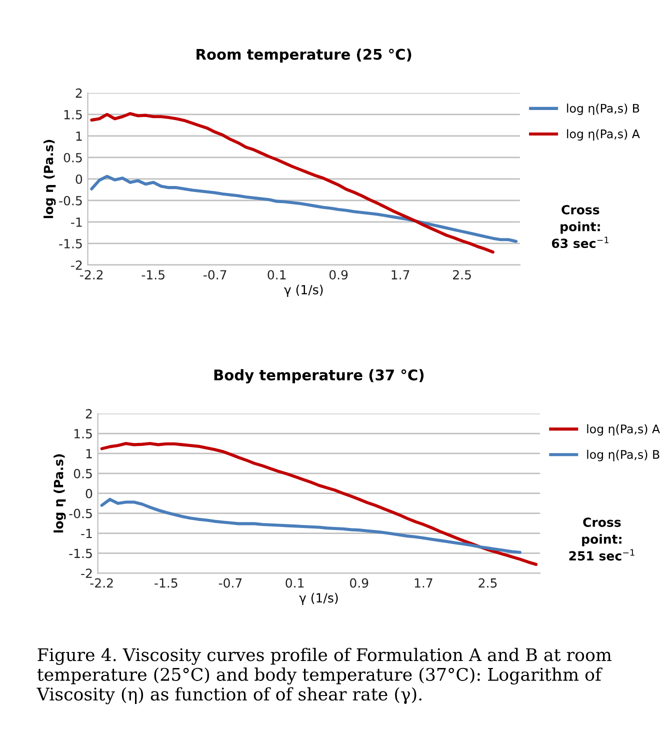 This screenshot has width=670, height=732. Describe the element at coordinates (319, 376) in the screenshot. I see `chart-title: Body temperature (37 °C)` at that location.